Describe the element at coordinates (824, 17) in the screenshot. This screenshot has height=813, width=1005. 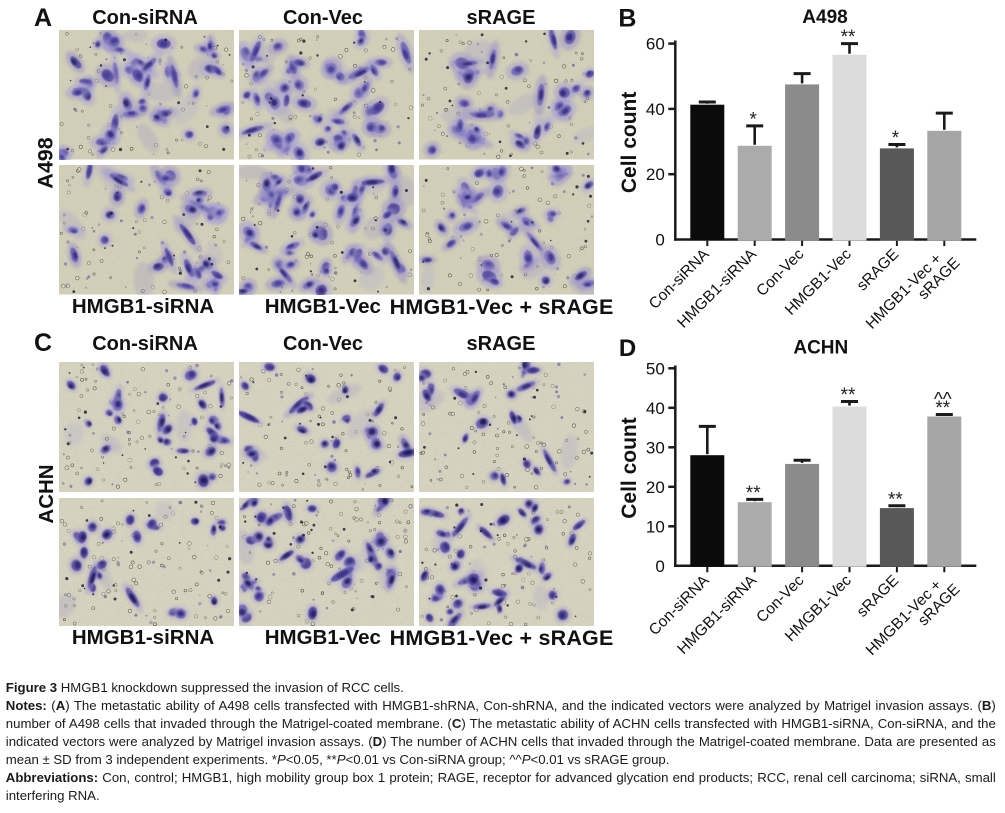
I see `svg-text: A498` at that location.